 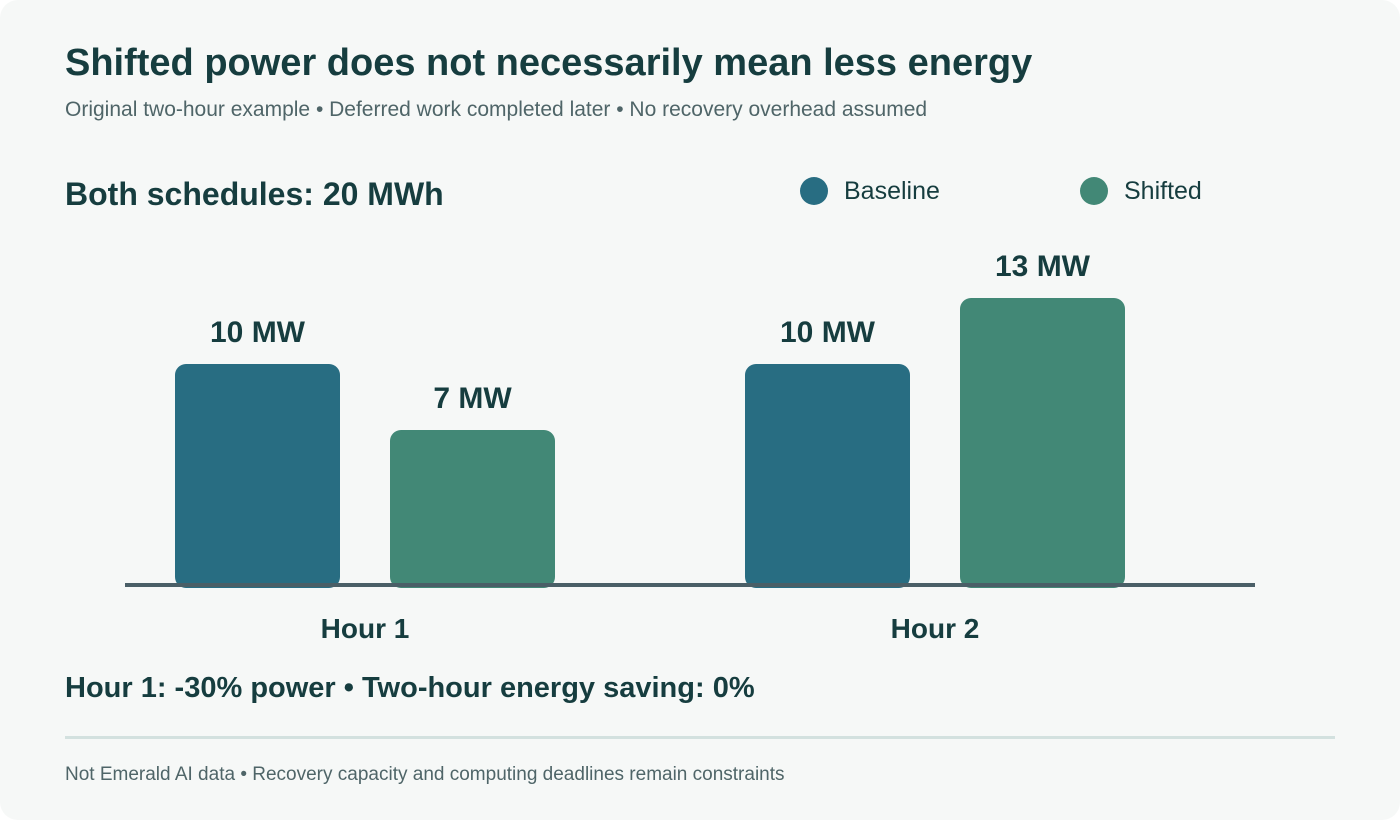 What do you see at coordinates (1043, 266) in the screenshot?
I see `data-label-shifted-2: 13 MW` at bounding box center [1043, 266].